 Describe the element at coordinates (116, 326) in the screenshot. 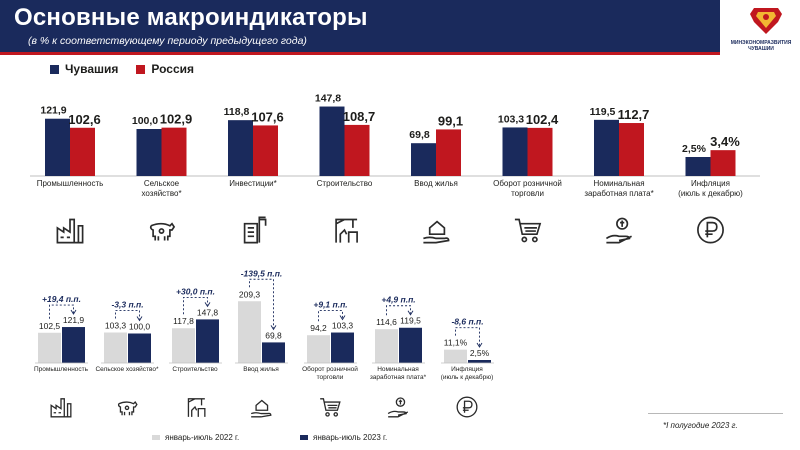

I see `data-label-2022: 103,3` at that location.